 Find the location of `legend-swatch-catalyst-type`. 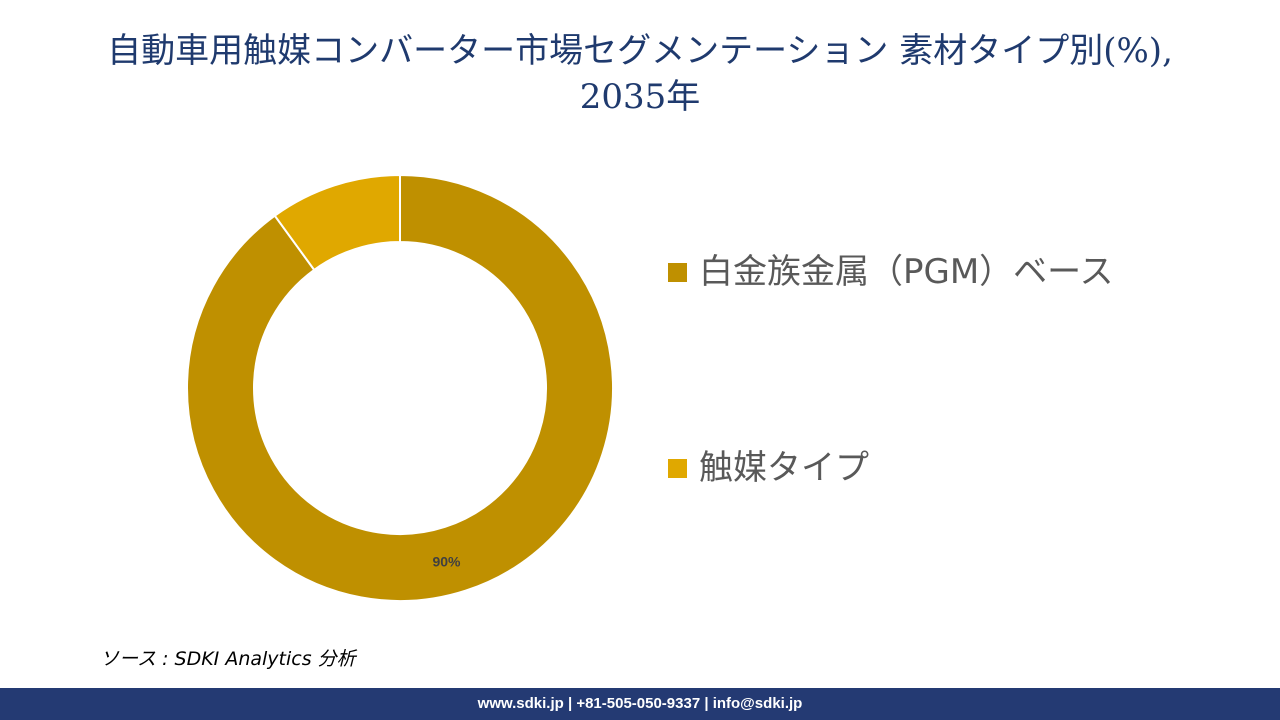

legend-swatch-catalyst-type is located at coordinates (677, 468).